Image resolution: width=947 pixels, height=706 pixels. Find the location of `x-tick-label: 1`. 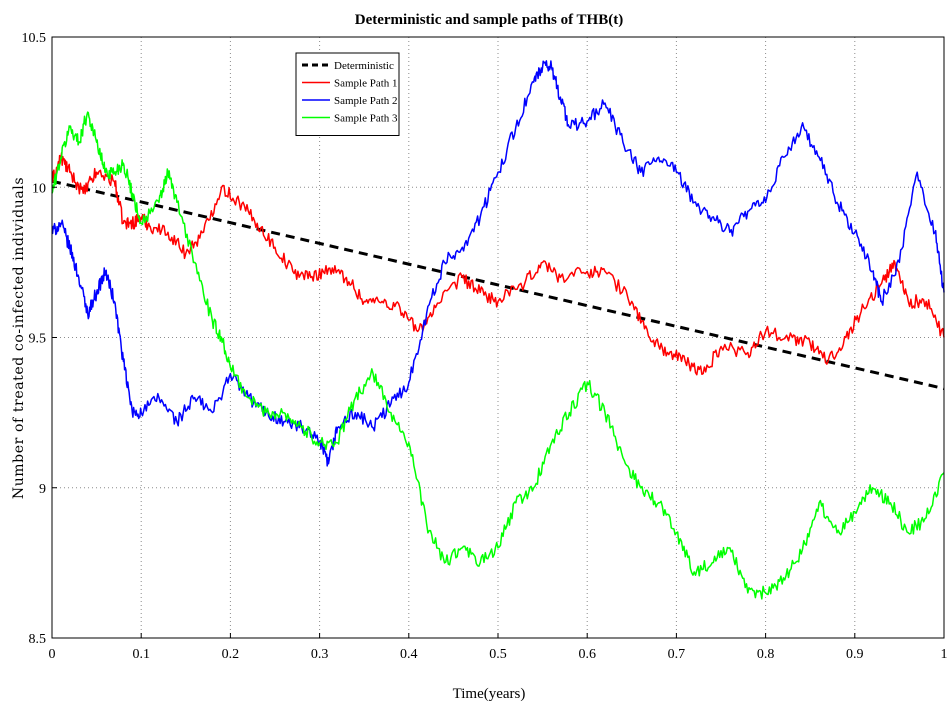

x-tick-label: 1 is located at coordinates (944, 654).